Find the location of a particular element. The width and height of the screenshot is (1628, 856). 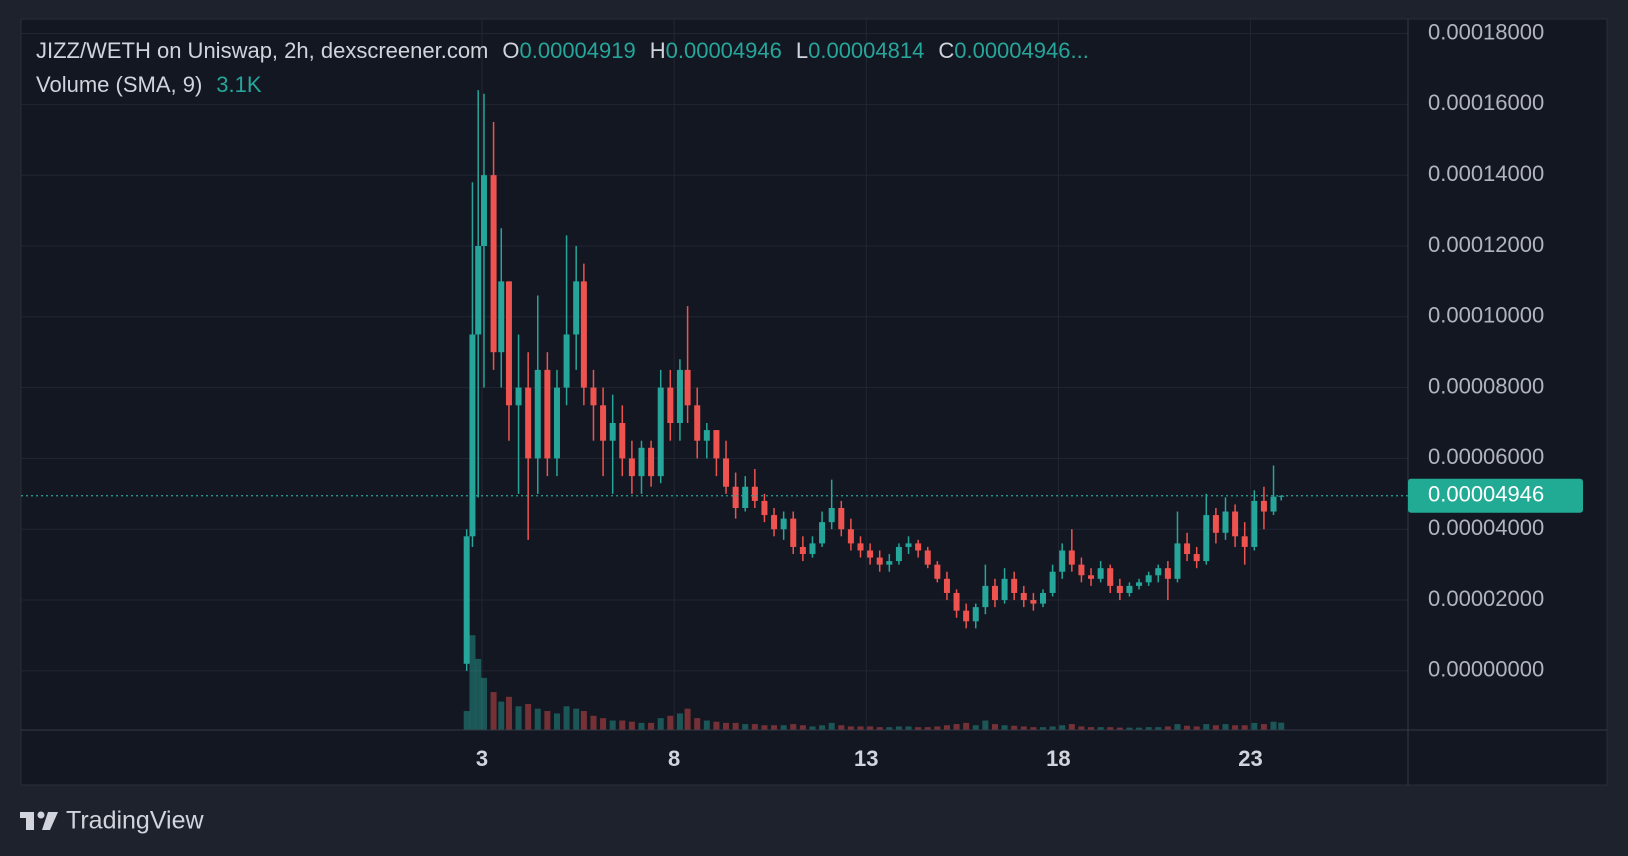

y-tick-label: 0.00006000 is located at coordinates (1486, 456).